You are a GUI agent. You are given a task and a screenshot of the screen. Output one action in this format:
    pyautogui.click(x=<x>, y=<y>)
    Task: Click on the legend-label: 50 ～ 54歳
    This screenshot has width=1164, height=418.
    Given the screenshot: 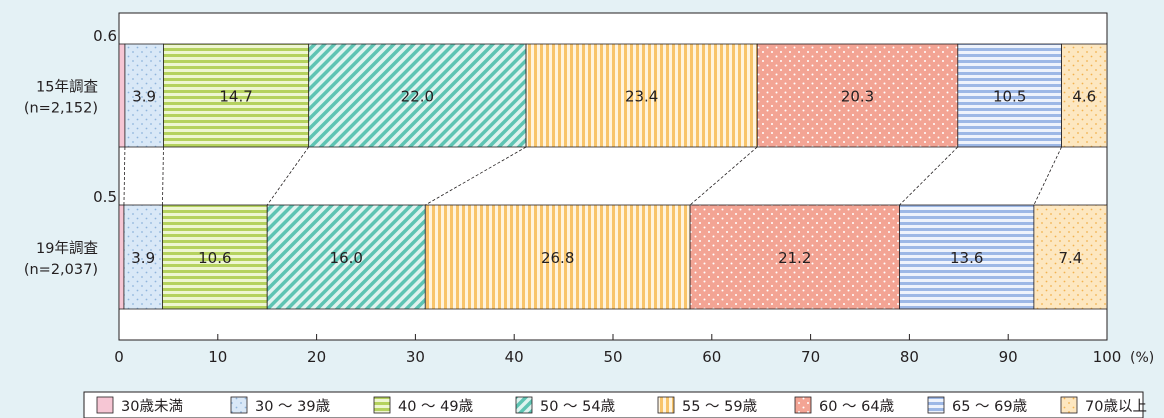 What is the action you would take?
    pyautogui.click(x=577, y=406)
    